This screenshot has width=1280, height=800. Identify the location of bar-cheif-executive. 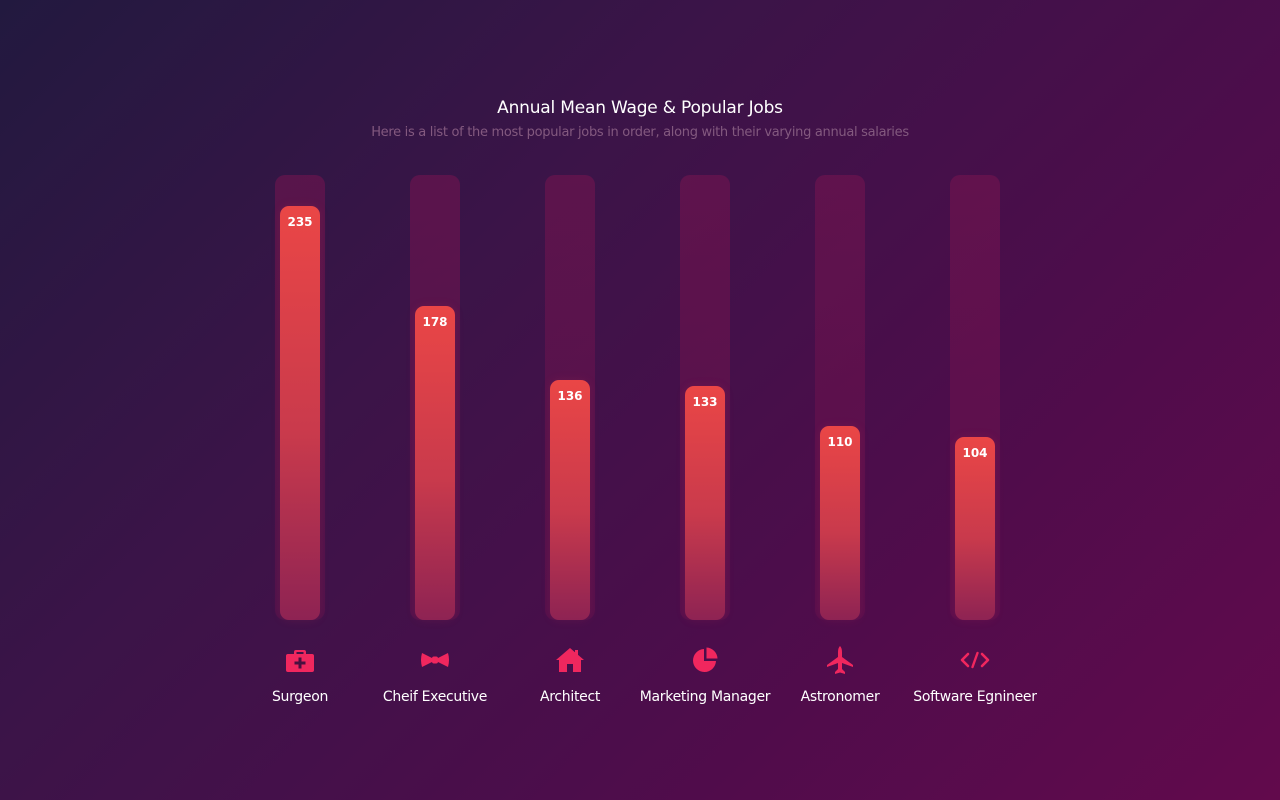
(435, 463).